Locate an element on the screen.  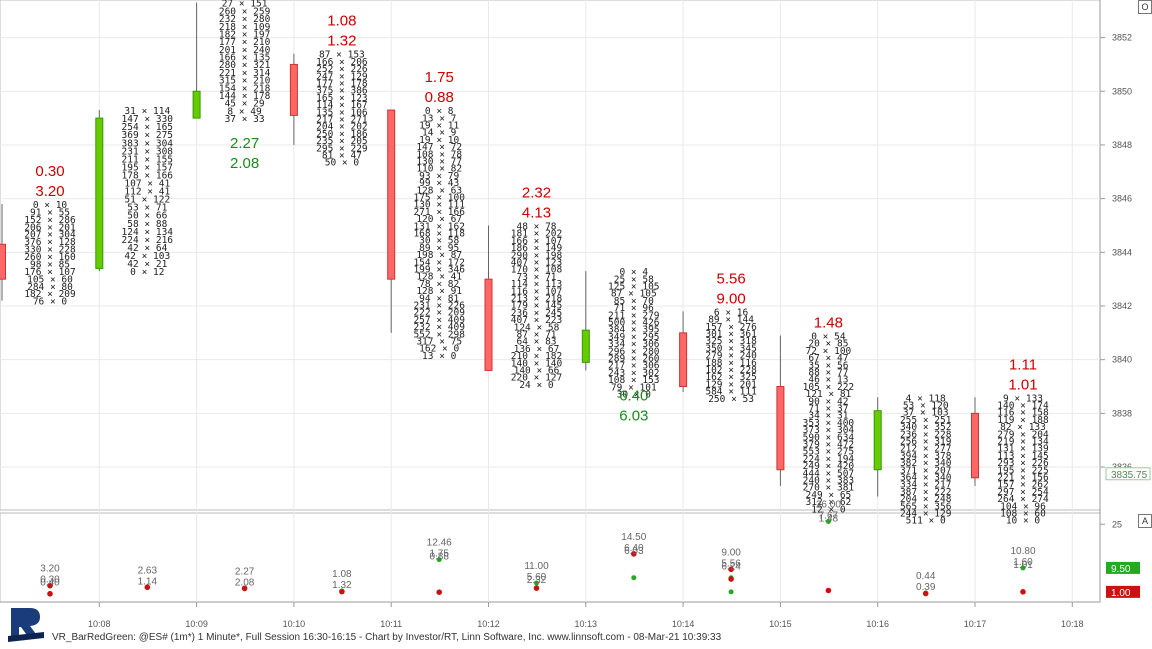
footprint-cell: 85 × 70 is located at coordinates (634, 301).